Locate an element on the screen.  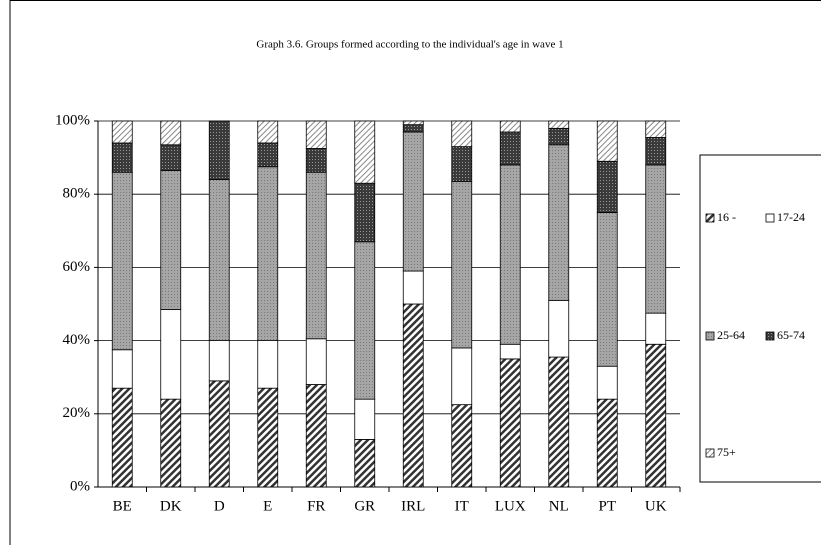
y-tick-label: 60% is located at coordinates (77, 267).